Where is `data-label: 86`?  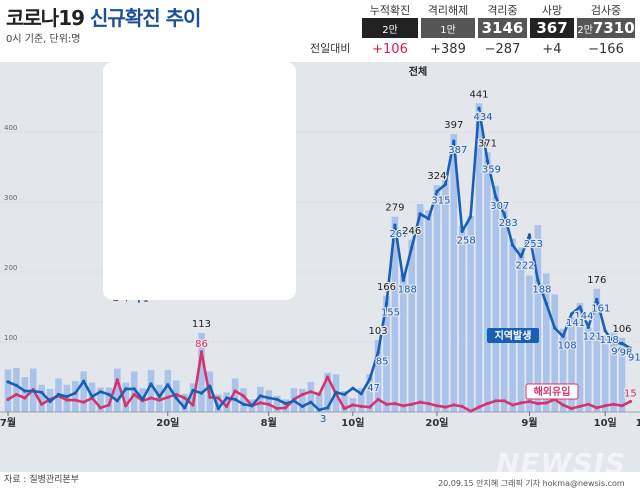
data-label: 86 is located at coordinates (201, 344).